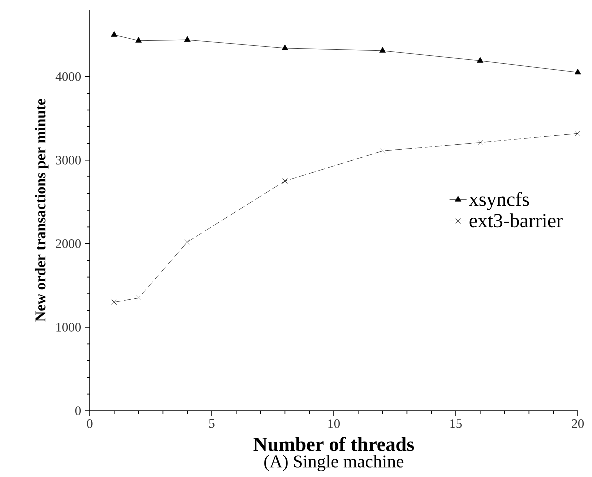 Image resolution: width=592 pixels, height=477 pixels. What do you see at coordinates (578, 424) in the screenshot?
I see `x-tick-label: 20` at bounding box center [578, 424].